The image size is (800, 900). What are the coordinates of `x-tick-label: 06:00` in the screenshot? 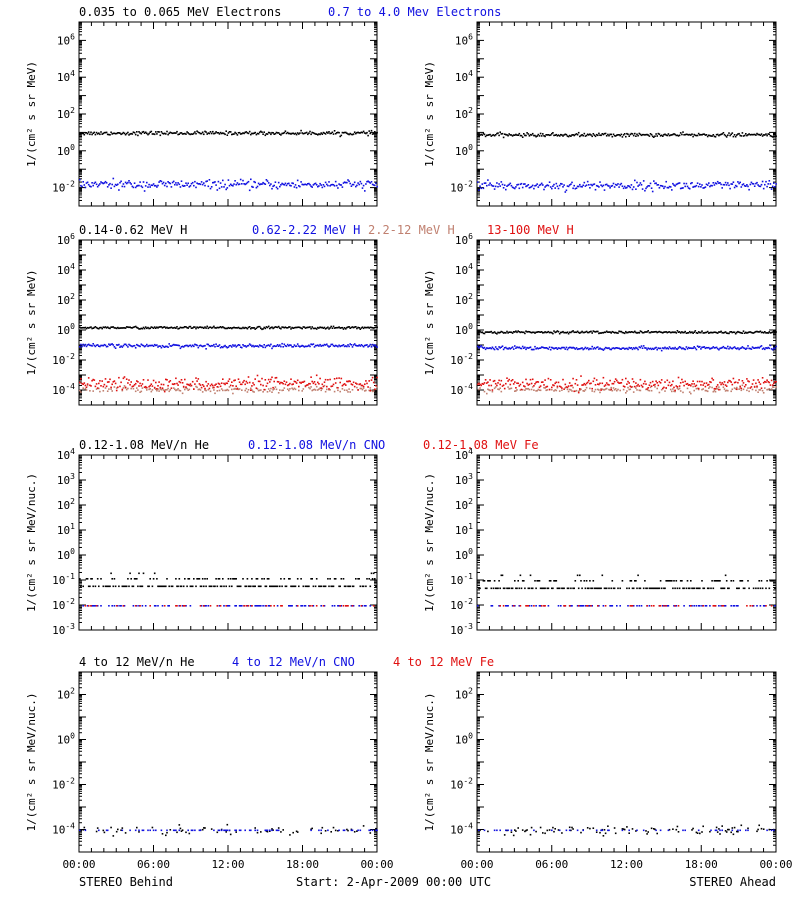 It's located at (551, 864).